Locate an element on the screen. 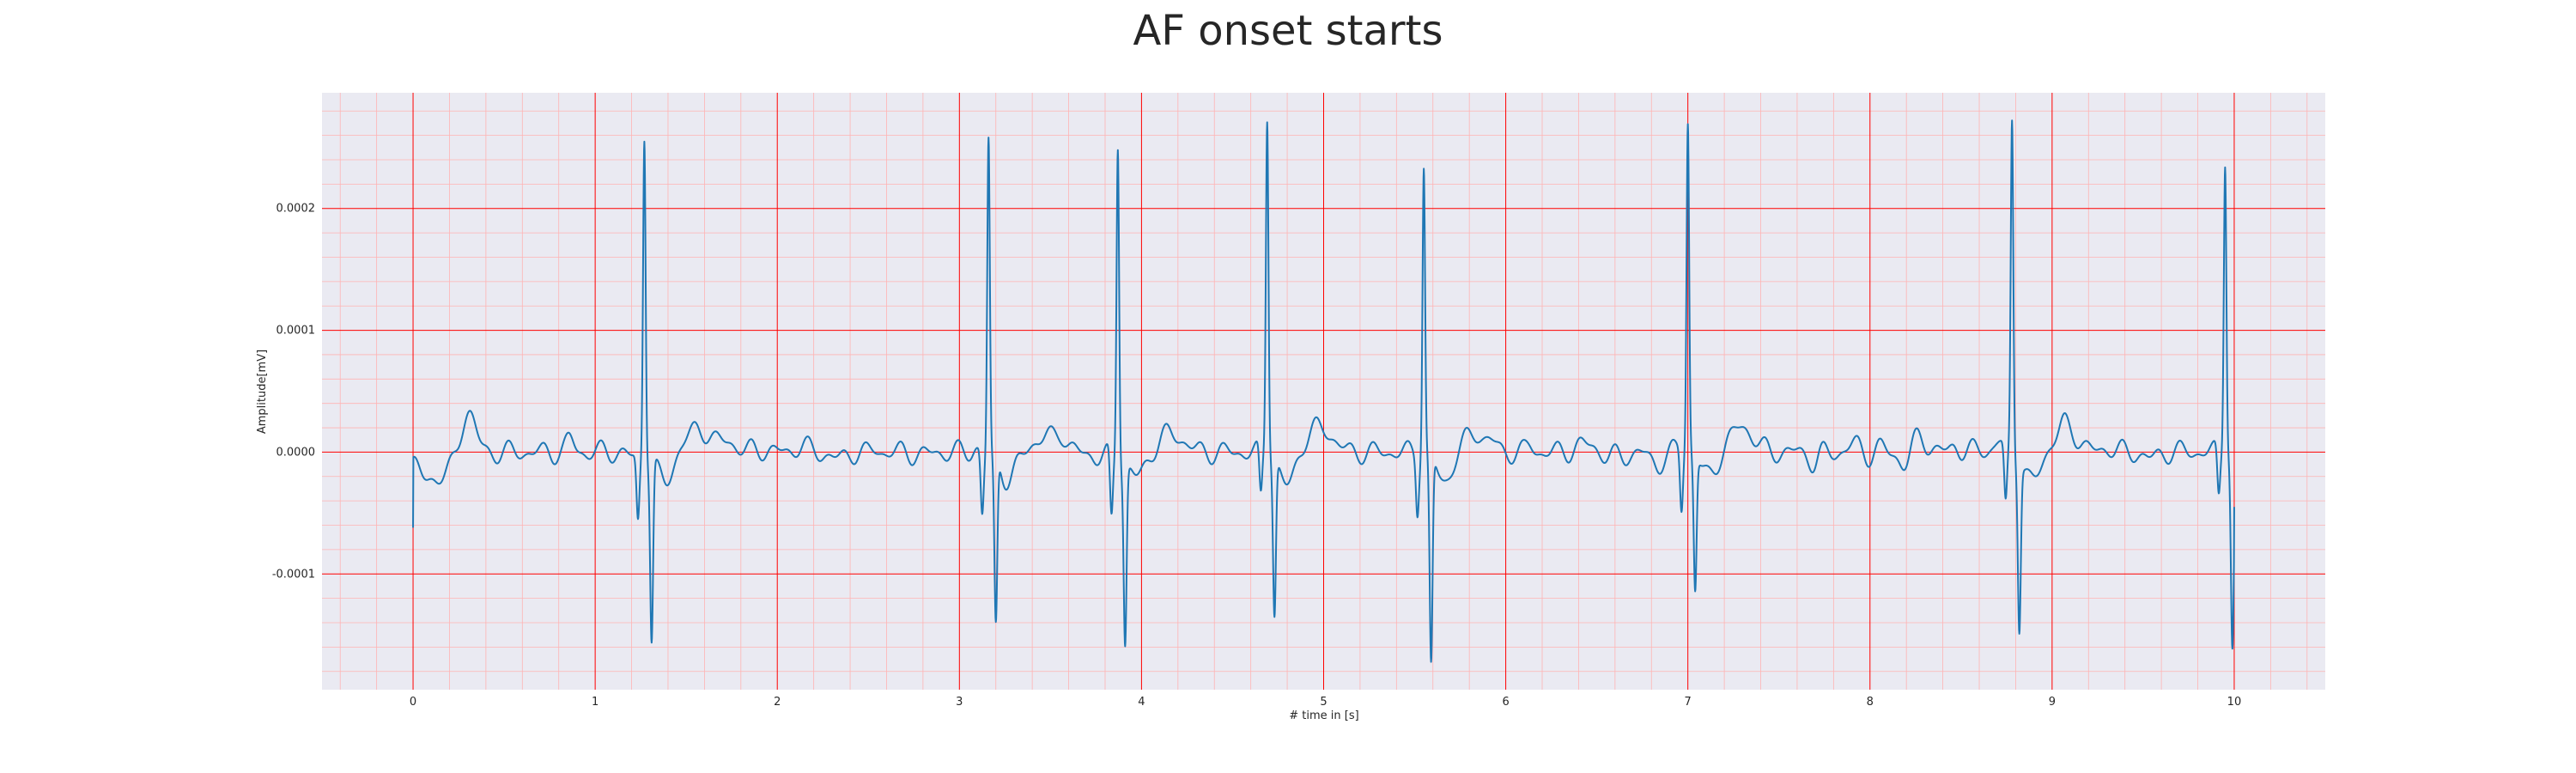 Image resolution: width=2576 pixels, height=773 pixels. x-tick-label: 5 is located at coordinates (1323, 702).